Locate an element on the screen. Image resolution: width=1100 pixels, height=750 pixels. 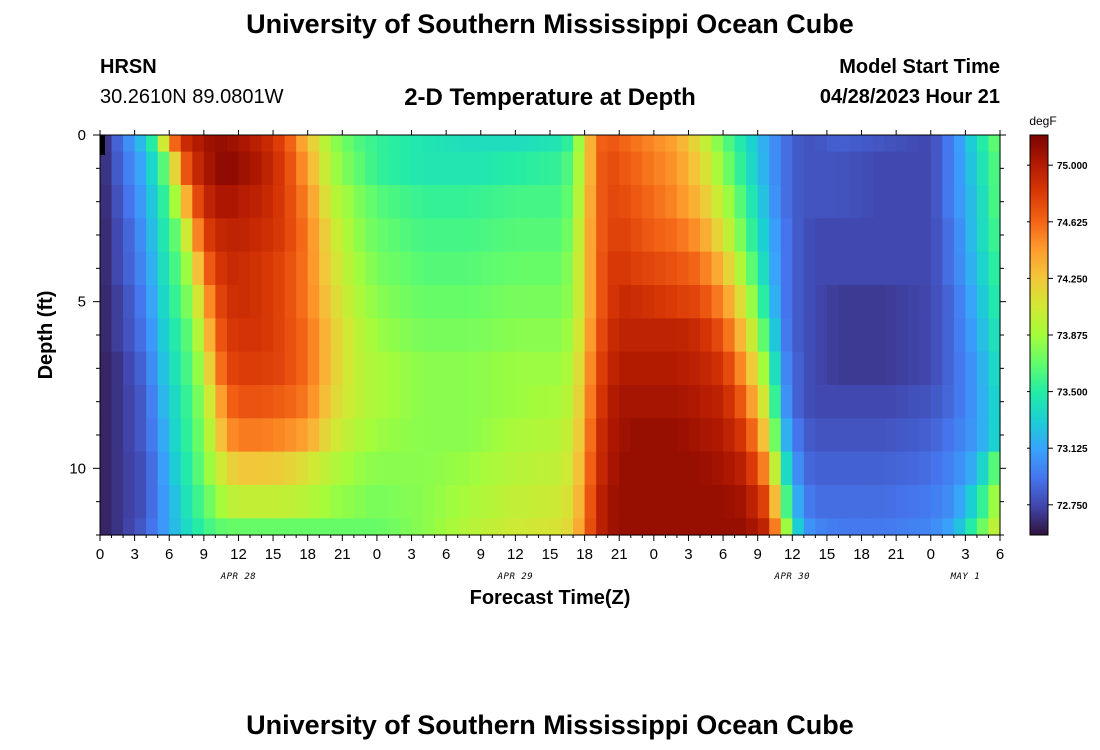
colorbar-tick-label: 72.750 is located at coordinates (1072, 506).